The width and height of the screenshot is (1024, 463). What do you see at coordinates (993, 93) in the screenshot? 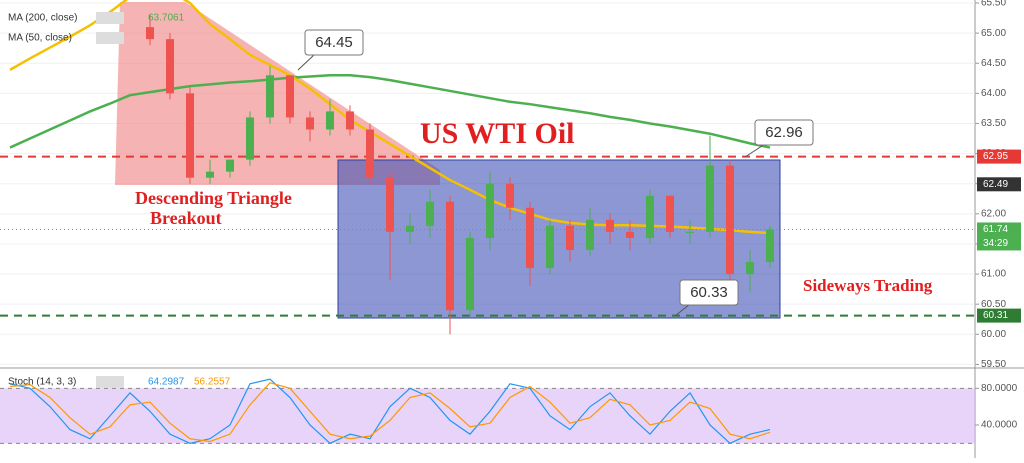
I see `y-tick-label: 64.00` at bounding box center [993, 93].